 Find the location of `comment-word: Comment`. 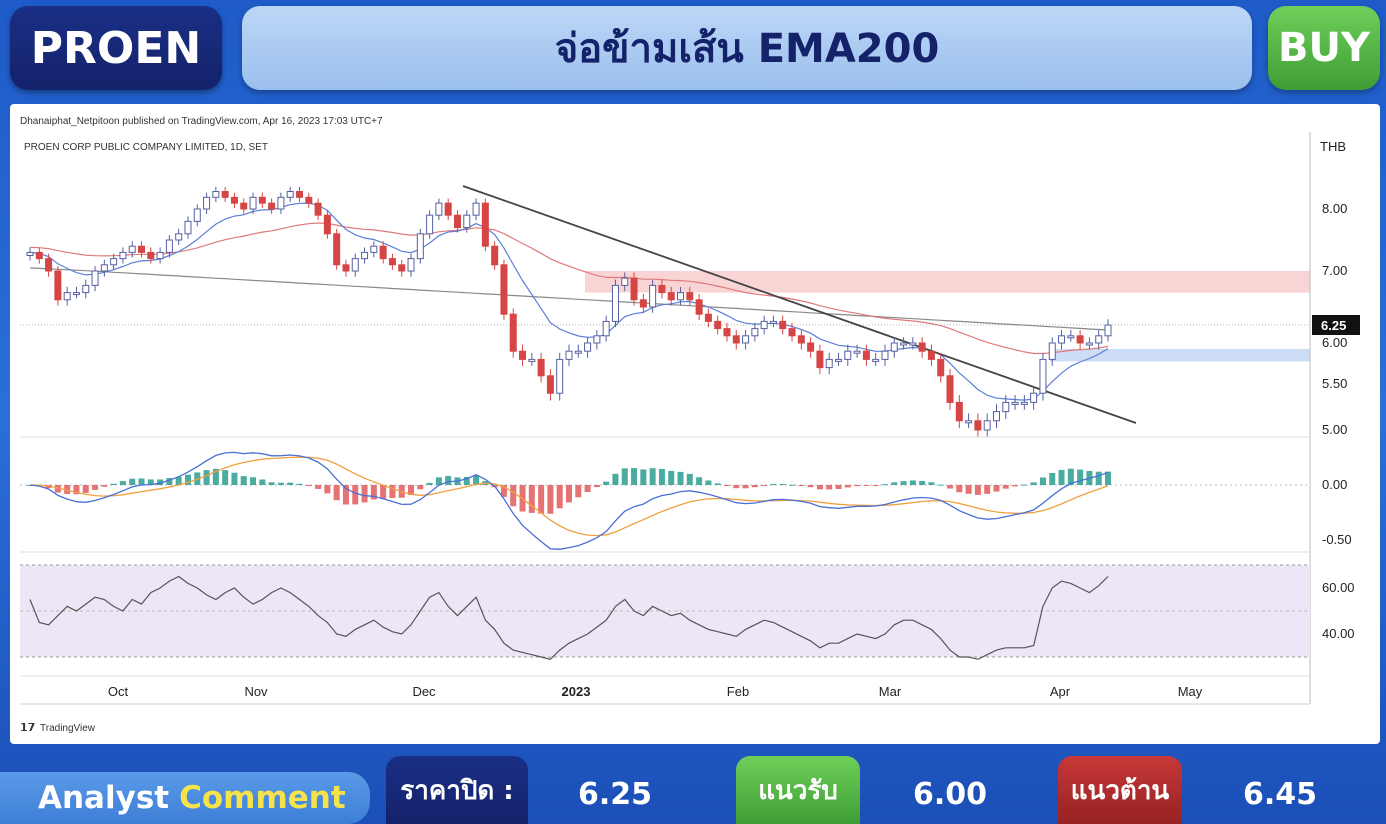

comment-word: Comment is located at coordinates (262, 798).